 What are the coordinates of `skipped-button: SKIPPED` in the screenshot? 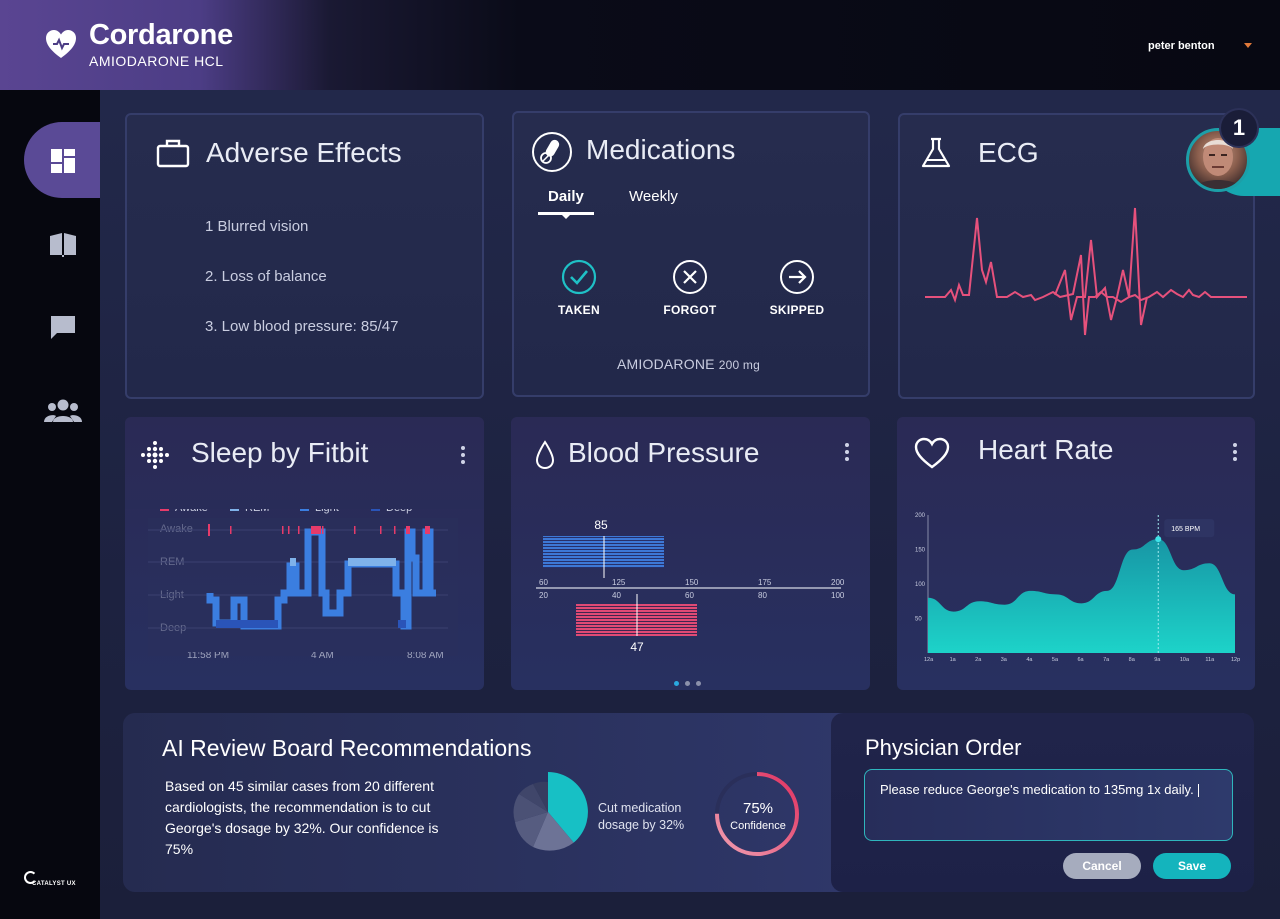 It's located at (797, 288).